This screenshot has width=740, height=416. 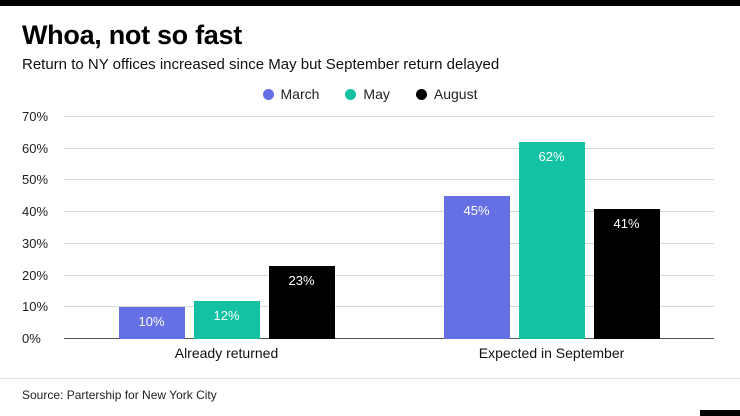 What do you see at coordinates (476, 211) in the screenshot?
I see `bar-value-label: 45%` at bounding box center [476, 211].